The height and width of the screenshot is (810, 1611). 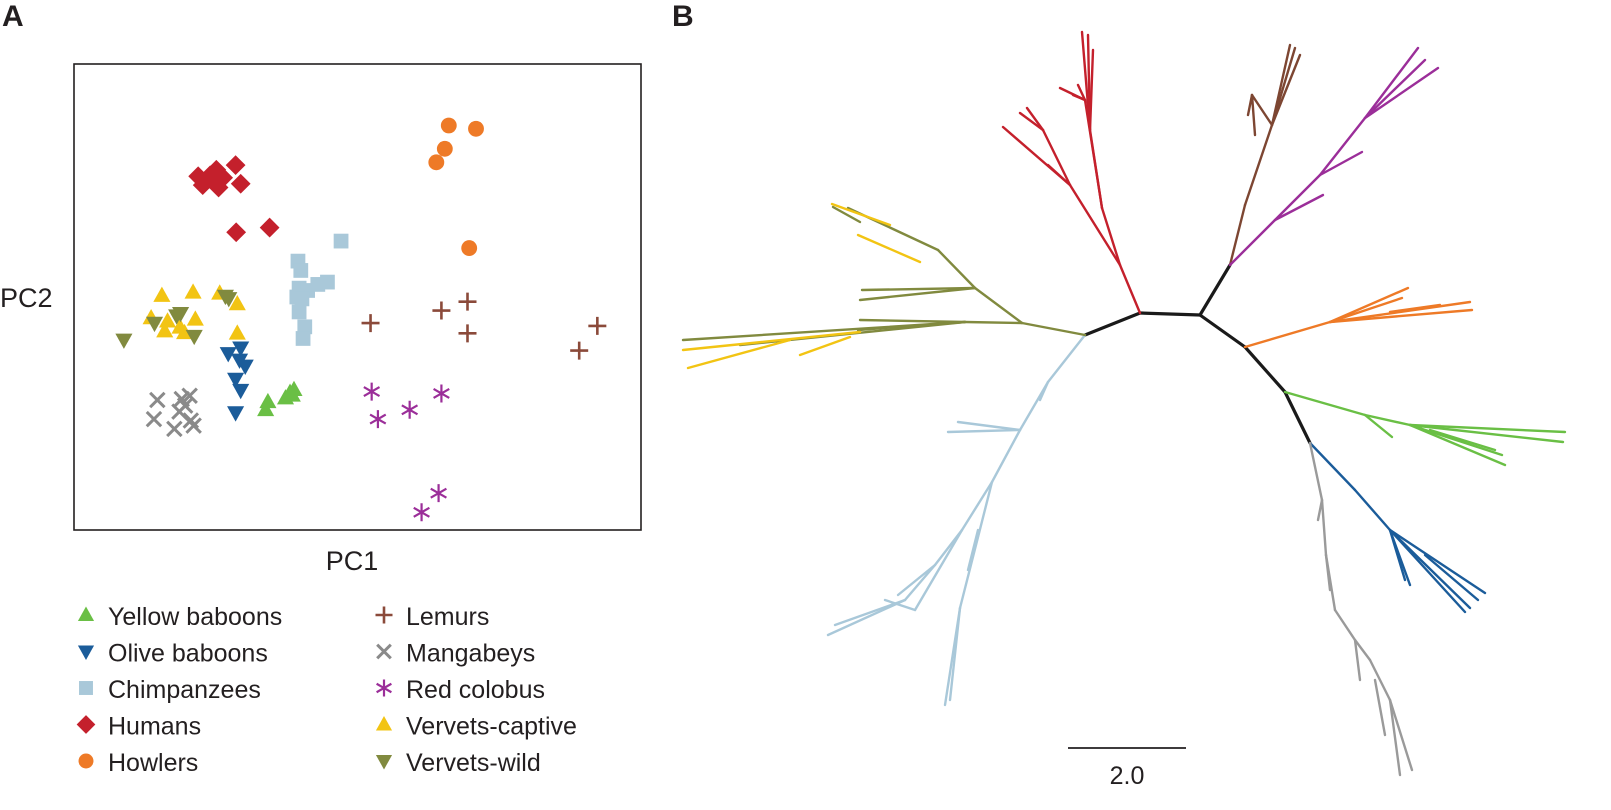 I want to click on legend-item-olive-baboons: Olive baboons, so click(x=172, y=654).